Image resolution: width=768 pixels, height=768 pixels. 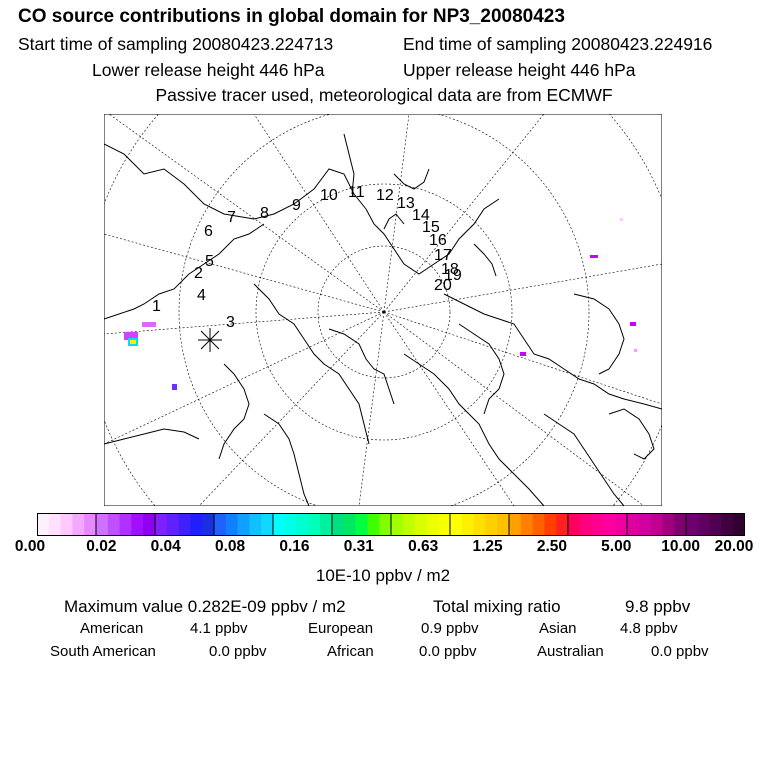 What do you see at coordinates (431, 227) in the screenshot?
I see `trajectory-label: 15` at bounding box center [431, 227].